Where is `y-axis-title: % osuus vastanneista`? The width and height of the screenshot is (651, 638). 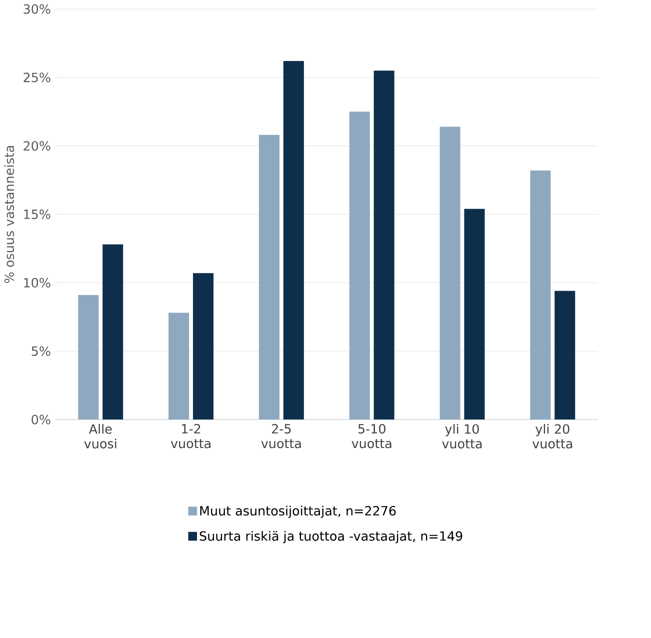
y-axis-title: % osuus vastanneista is located at coordinates (9, 214).